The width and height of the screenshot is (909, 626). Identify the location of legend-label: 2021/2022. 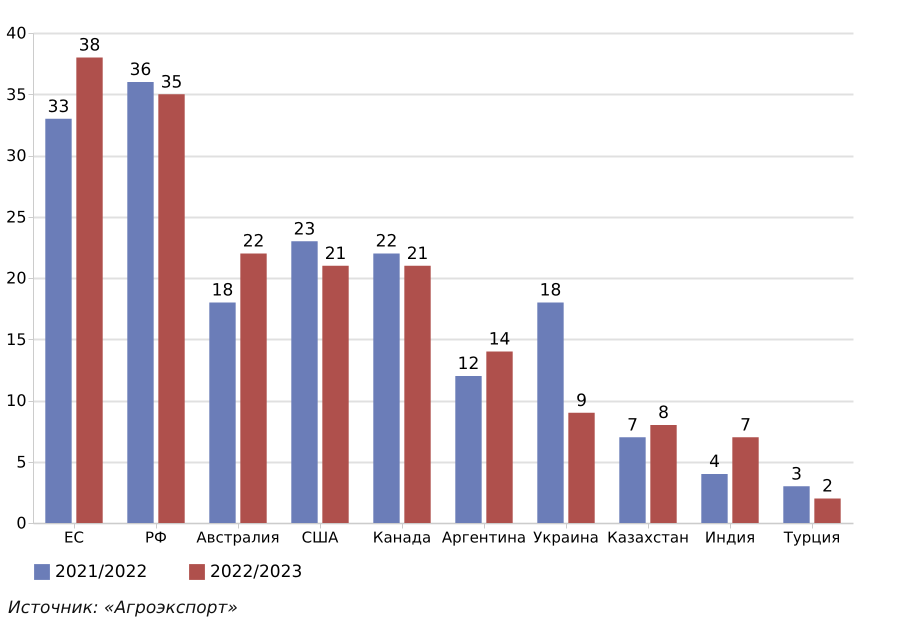
(101, 572).